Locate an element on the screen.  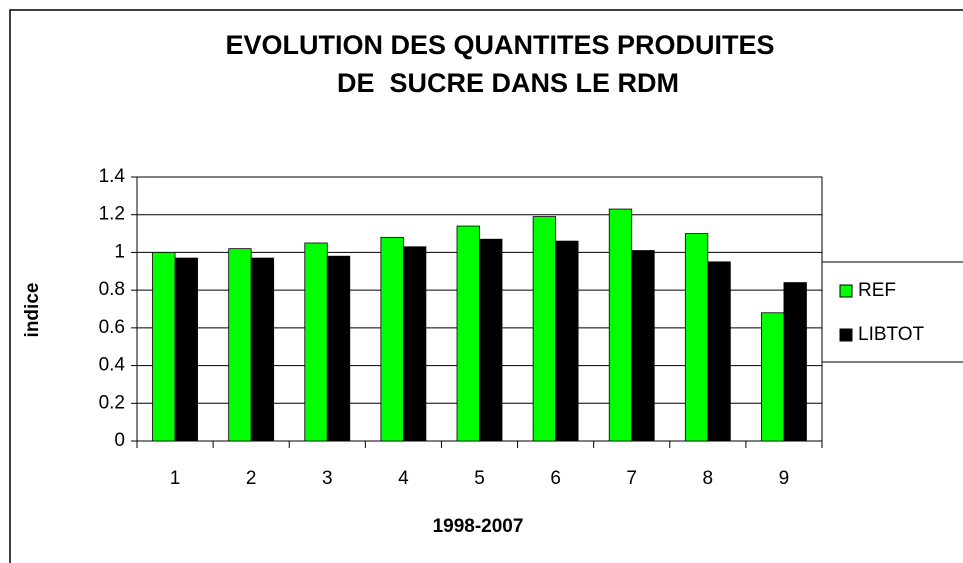
legend-box is located at coordinates (892, 312).